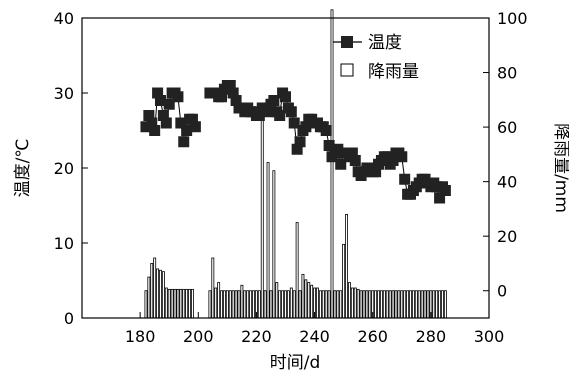 The height and width of the screenshot is (374, 569). I want to click on y-right-tick-label: 20, so click(507, 236).